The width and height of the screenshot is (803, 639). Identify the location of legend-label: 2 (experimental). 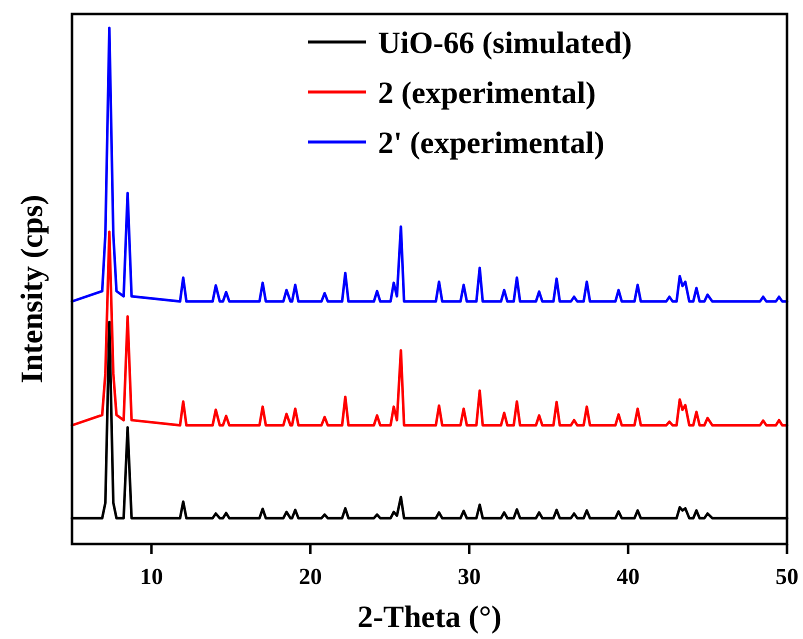
(487, 92).